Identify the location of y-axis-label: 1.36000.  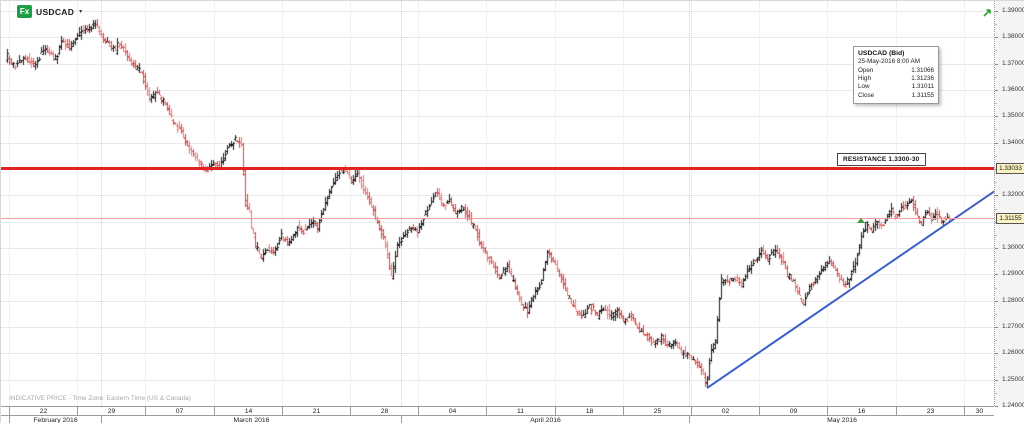
(1013, 89).